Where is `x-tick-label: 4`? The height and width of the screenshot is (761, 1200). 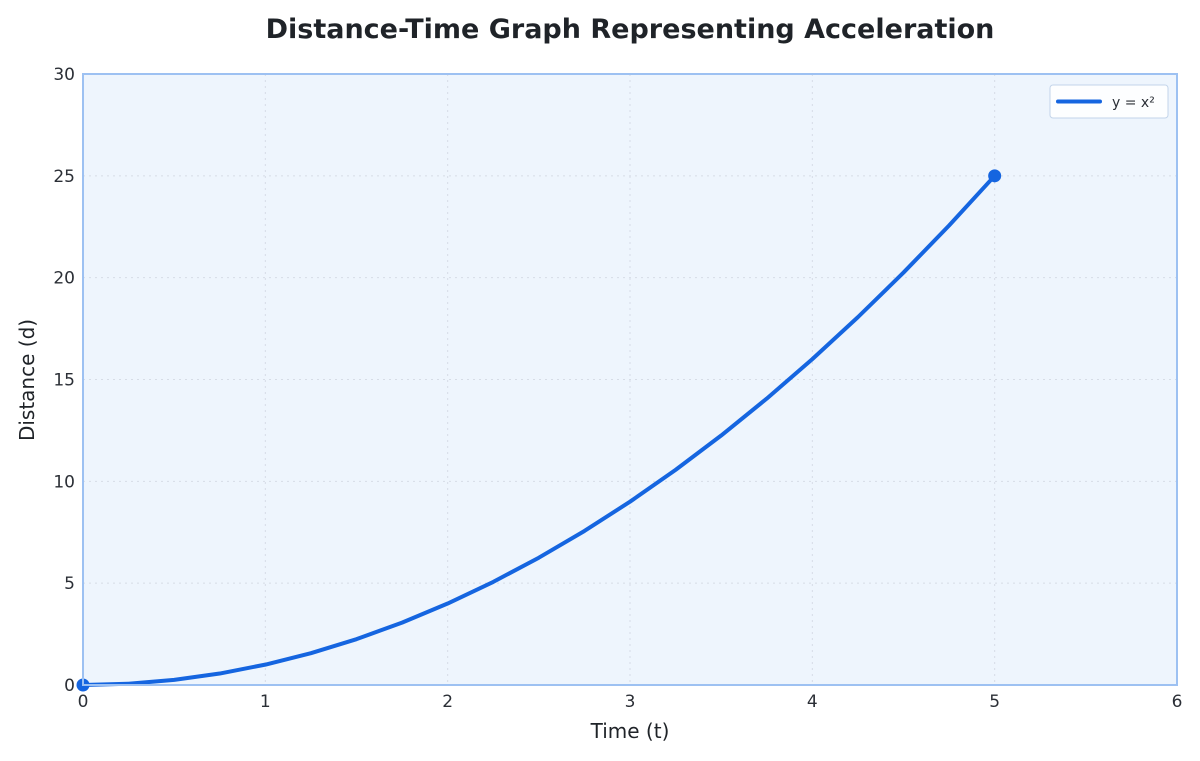
x-tick-label: 4 is located at coordinates (812, 702).